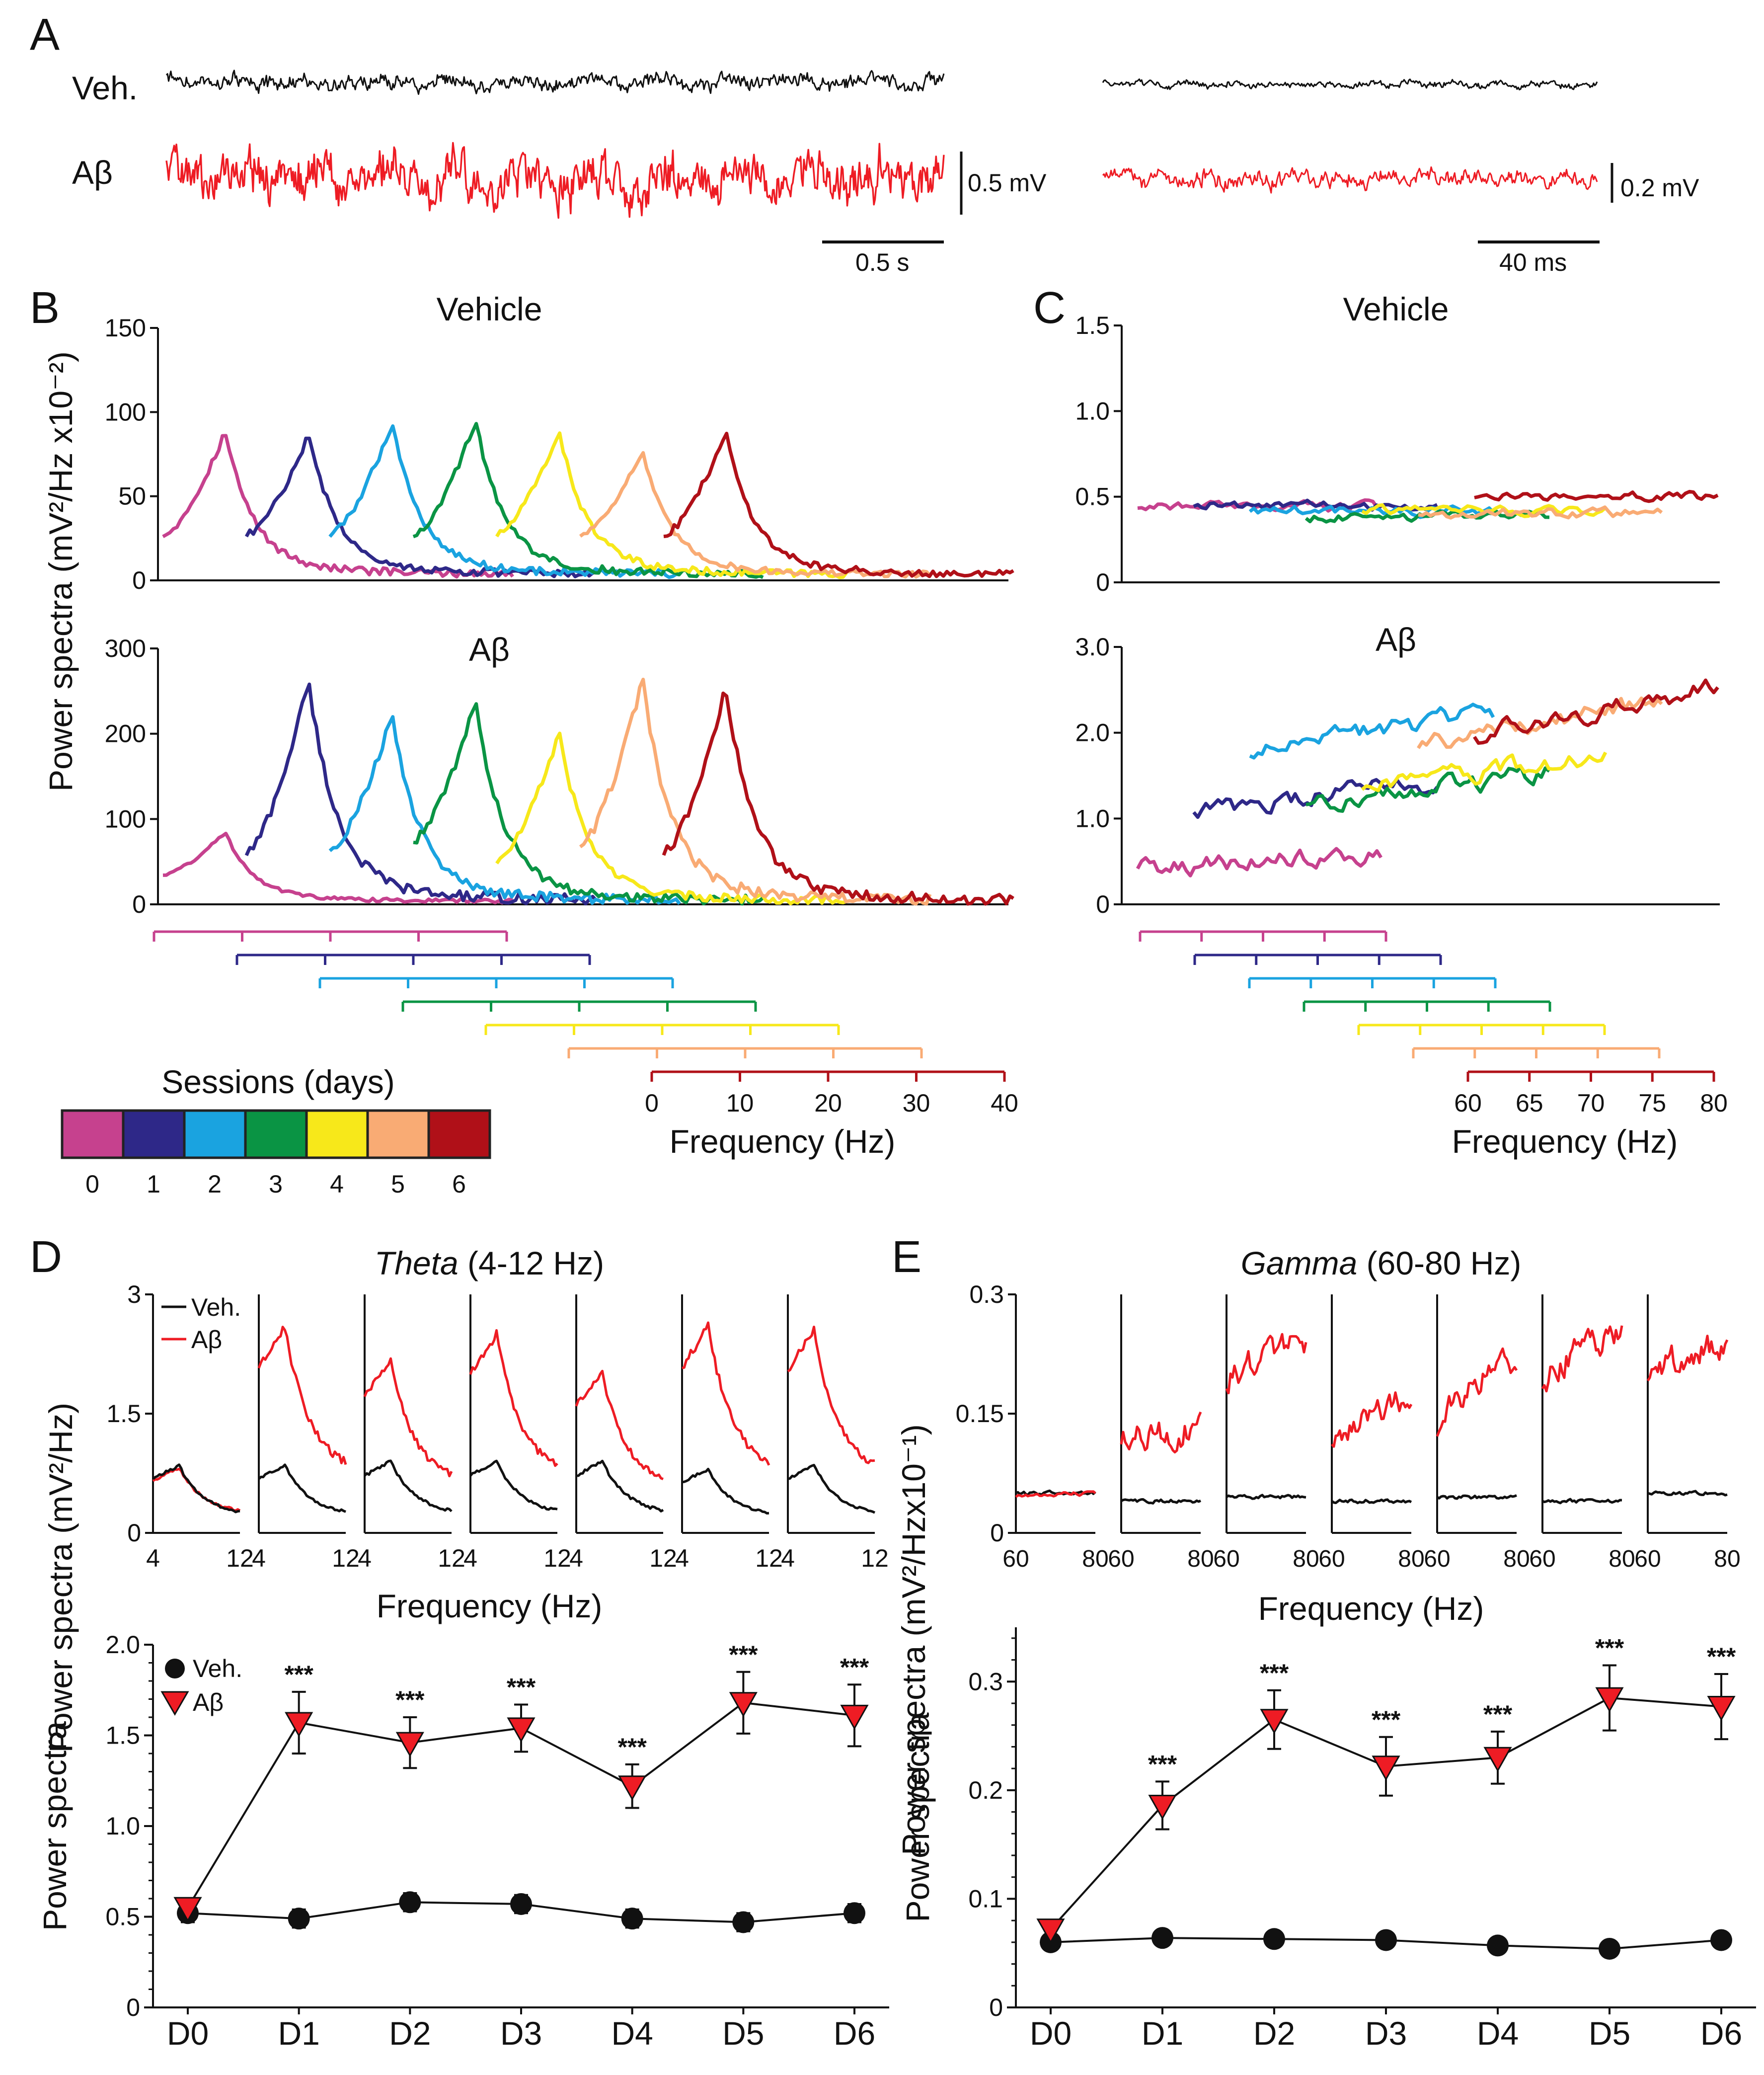 The width and height of the screenshot is (1764, 2075). What do you see at coordinates (126, 412) in the screenshot?
I see `panel-b-0-y-tick-label: 100` at bounding box center [126, 412].